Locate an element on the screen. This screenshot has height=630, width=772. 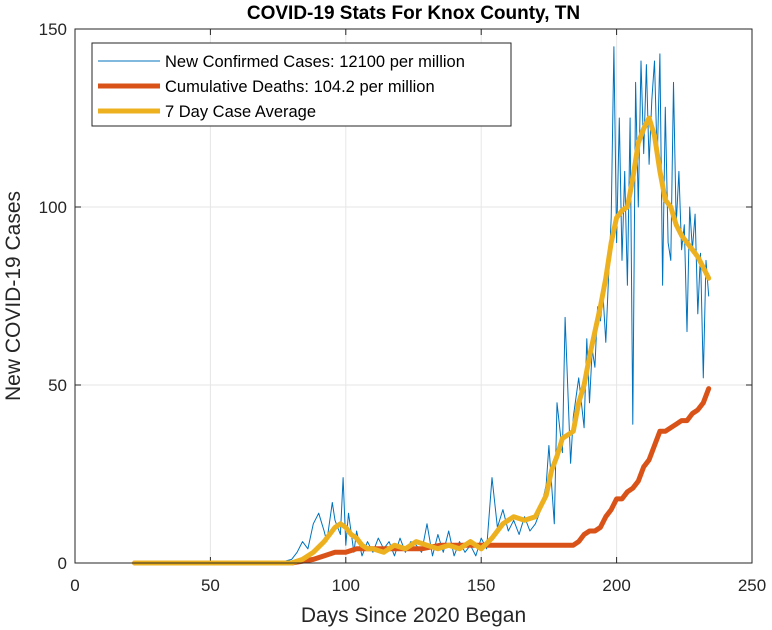
x-axis-label: Days Since 2020 Began is located at coordinates (413, 615).